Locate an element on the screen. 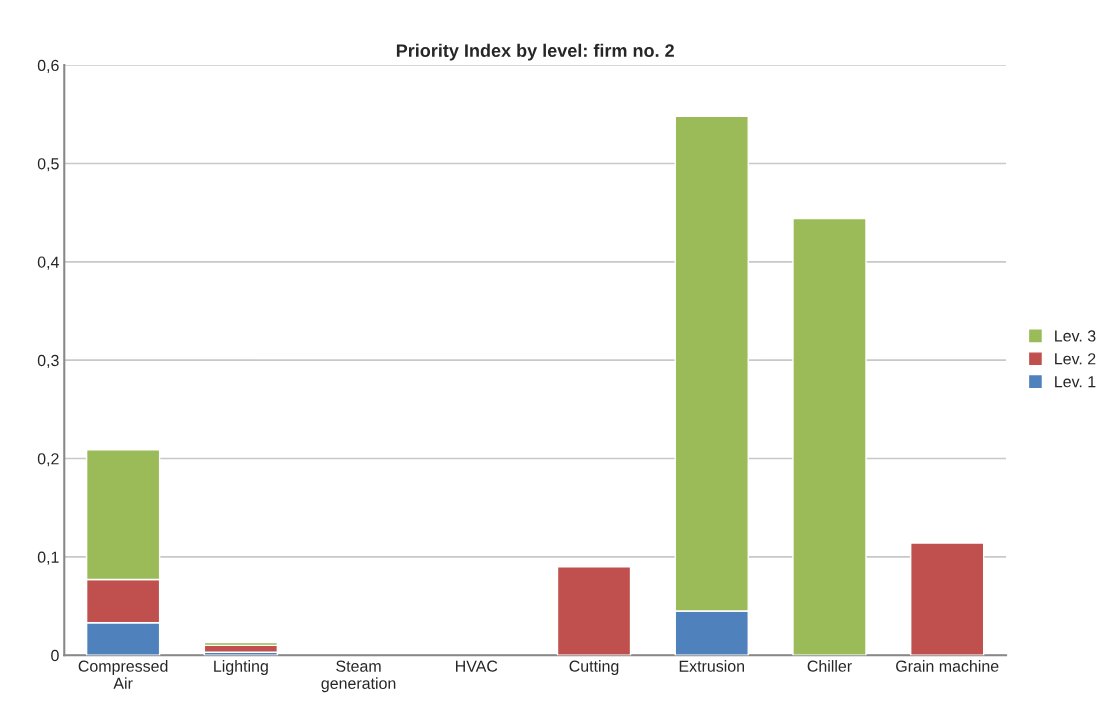 Image resolution: width=1108 pixels, height=724 pixels. x-tick-label: Steam generation is located at coordinates (358, 676).